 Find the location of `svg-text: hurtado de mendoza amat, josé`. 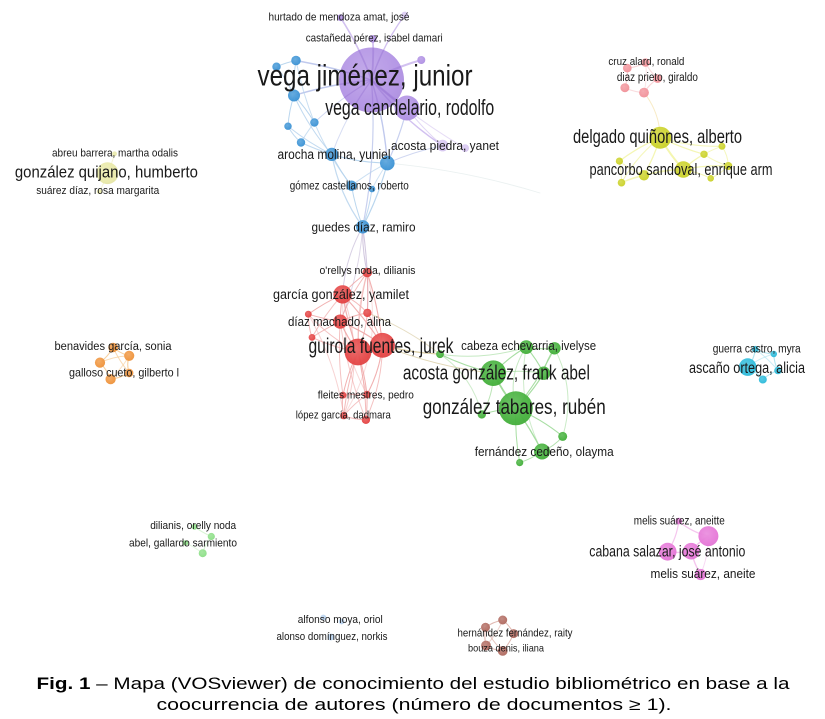

svg-text: hurtado de mendoza amat, josé is located at coordinates (339, 17).